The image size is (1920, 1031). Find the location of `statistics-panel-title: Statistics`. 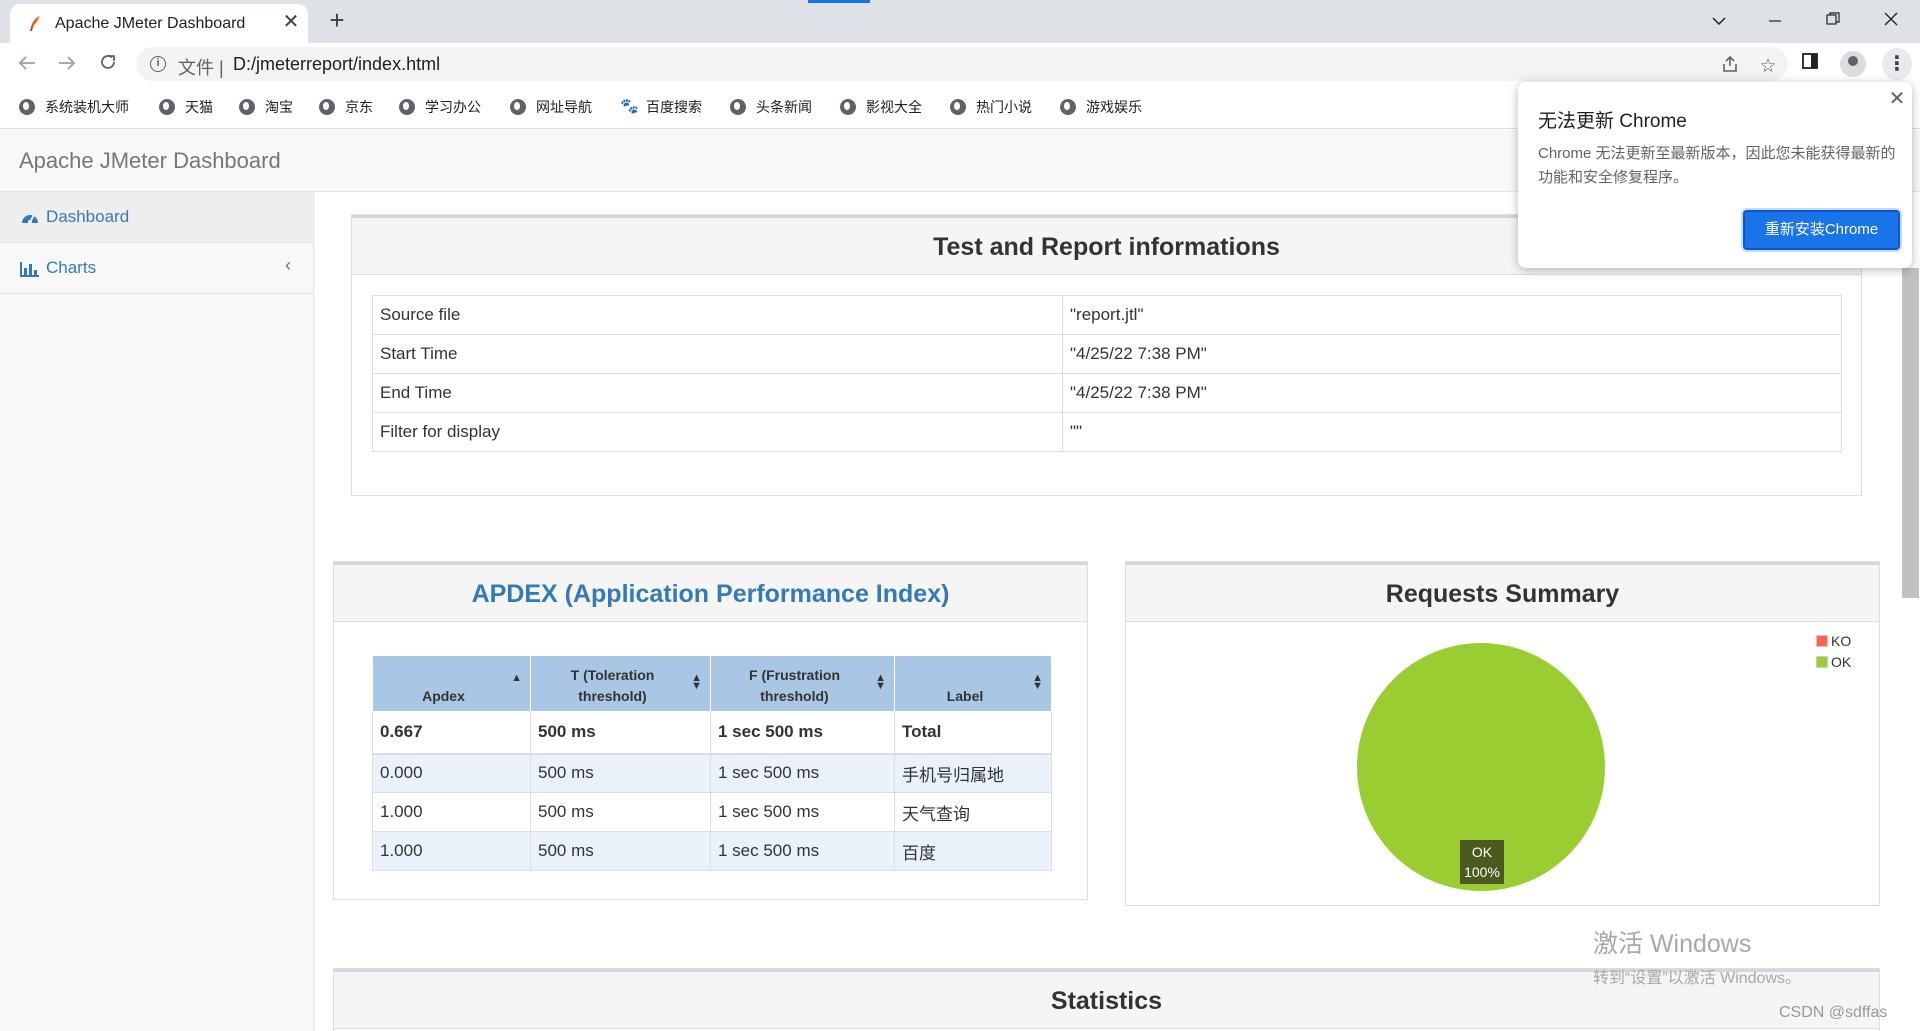

statistics-panel-title: Statistics is located at coordinates (1106, 1001).